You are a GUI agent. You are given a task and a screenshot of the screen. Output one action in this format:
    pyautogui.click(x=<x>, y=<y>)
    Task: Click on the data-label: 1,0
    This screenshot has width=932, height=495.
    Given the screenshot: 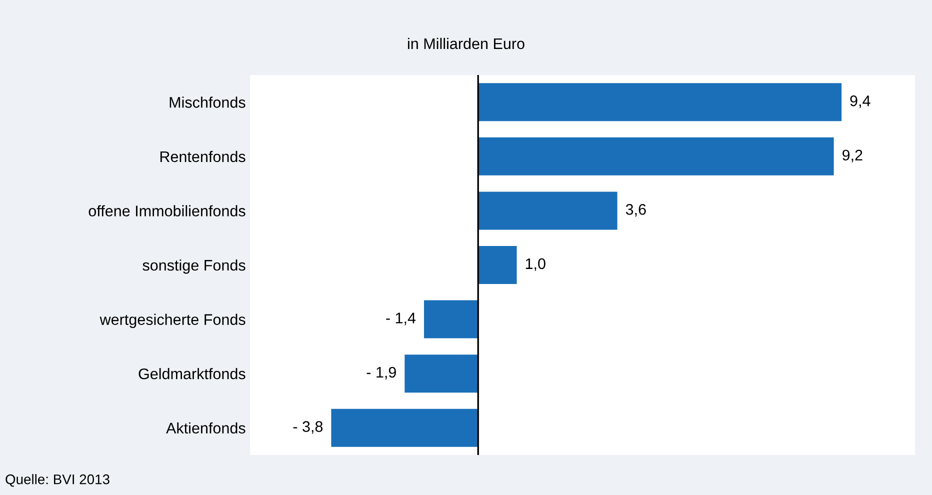 What is the action you would take?
    pyautogui.click(x=536, y=264)
    